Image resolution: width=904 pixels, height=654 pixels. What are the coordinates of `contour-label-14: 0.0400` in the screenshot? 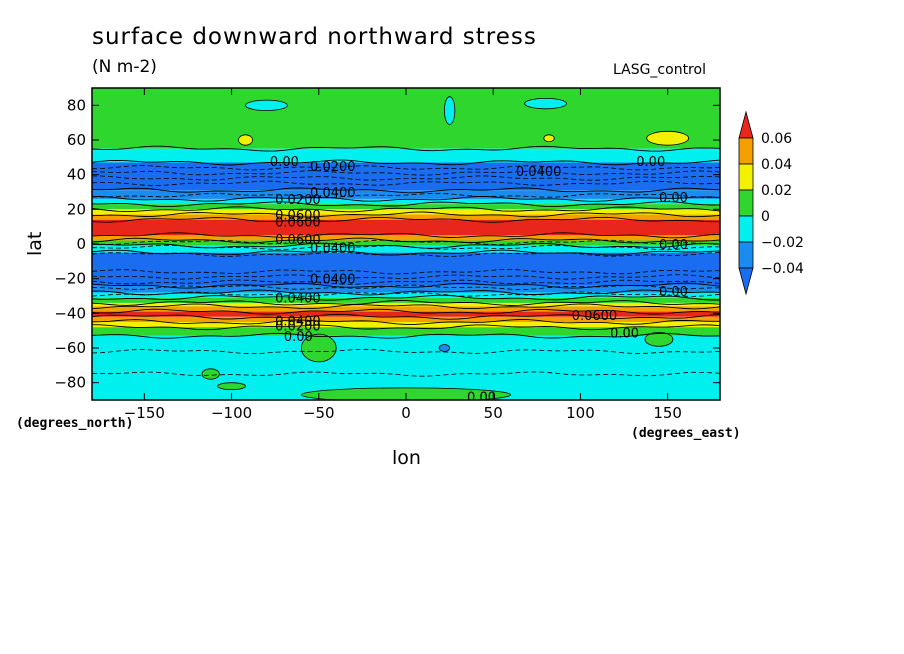 It's located at (298, 299).